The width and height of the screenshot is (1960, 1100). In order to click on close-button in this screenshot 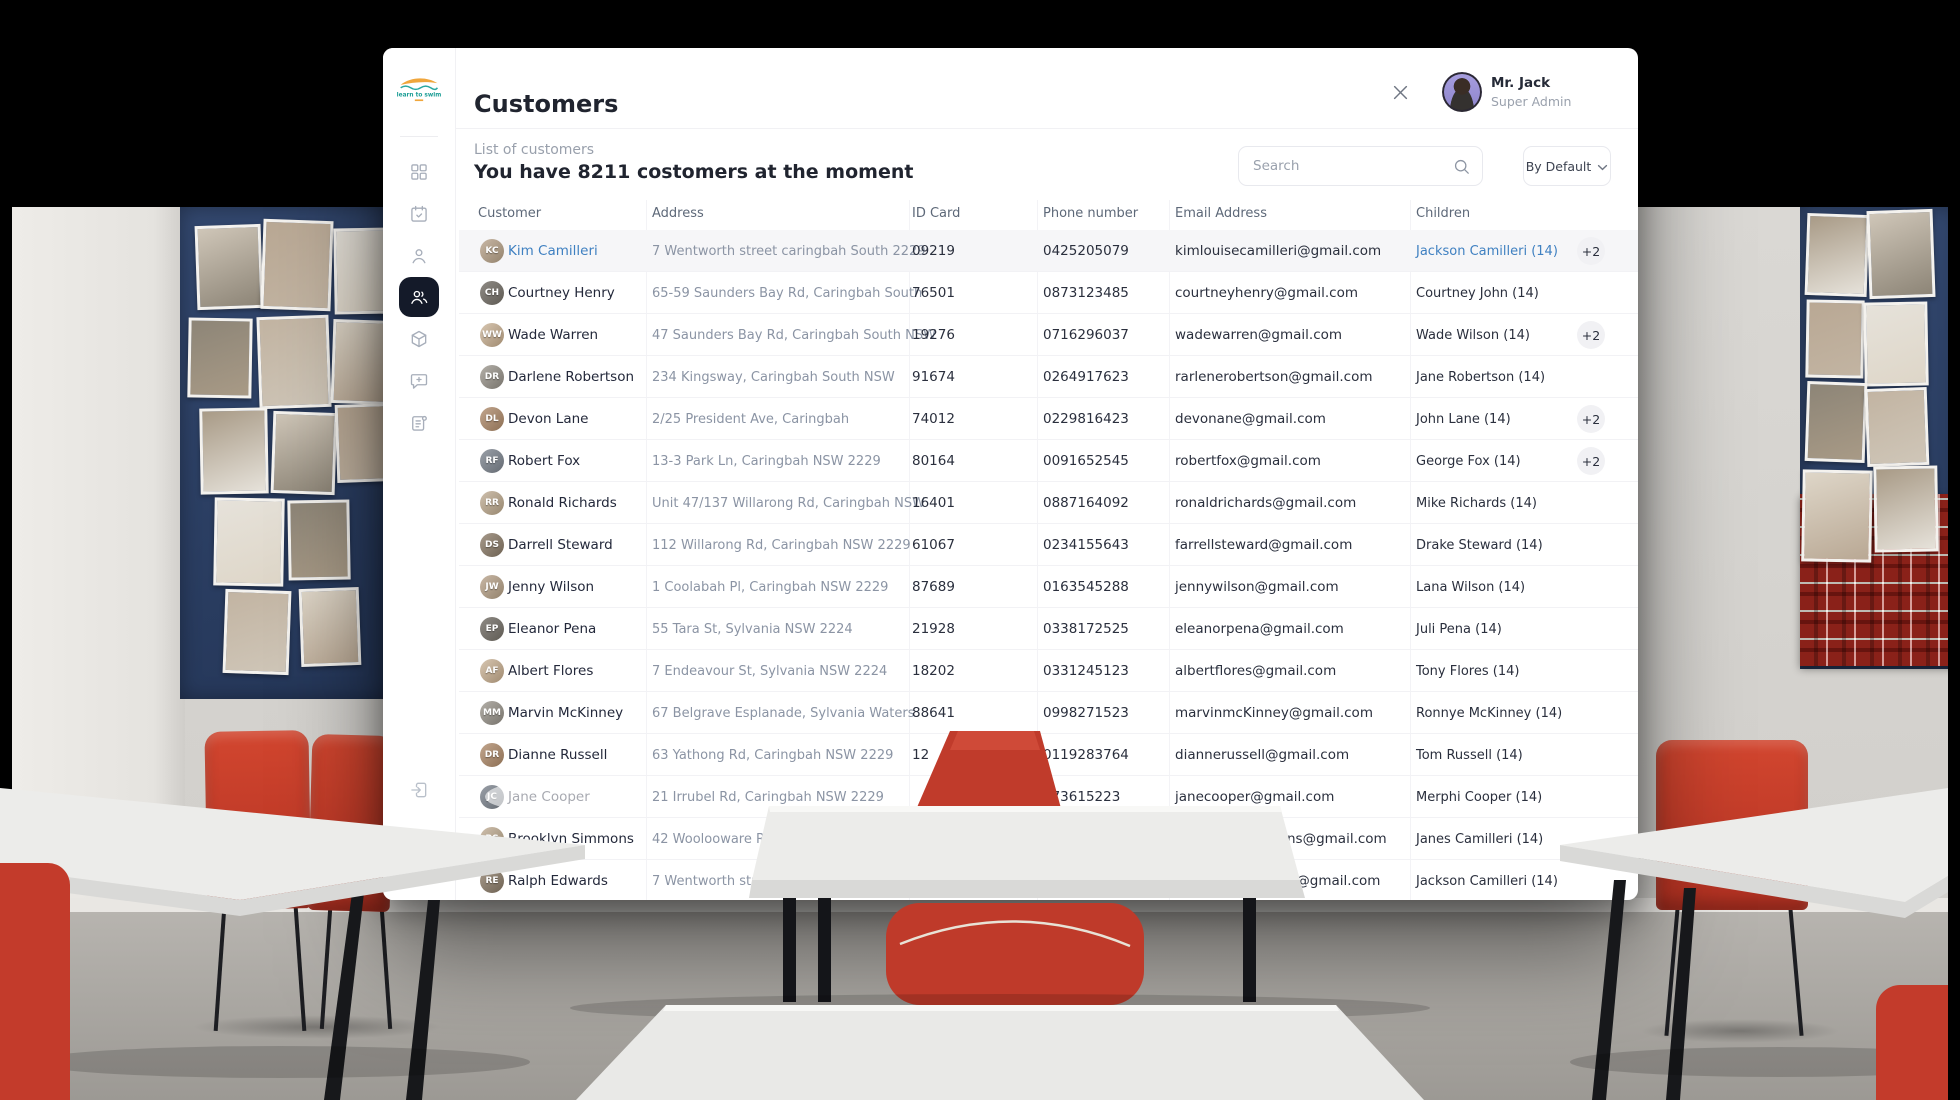, I will do `click(1400, 92)`.